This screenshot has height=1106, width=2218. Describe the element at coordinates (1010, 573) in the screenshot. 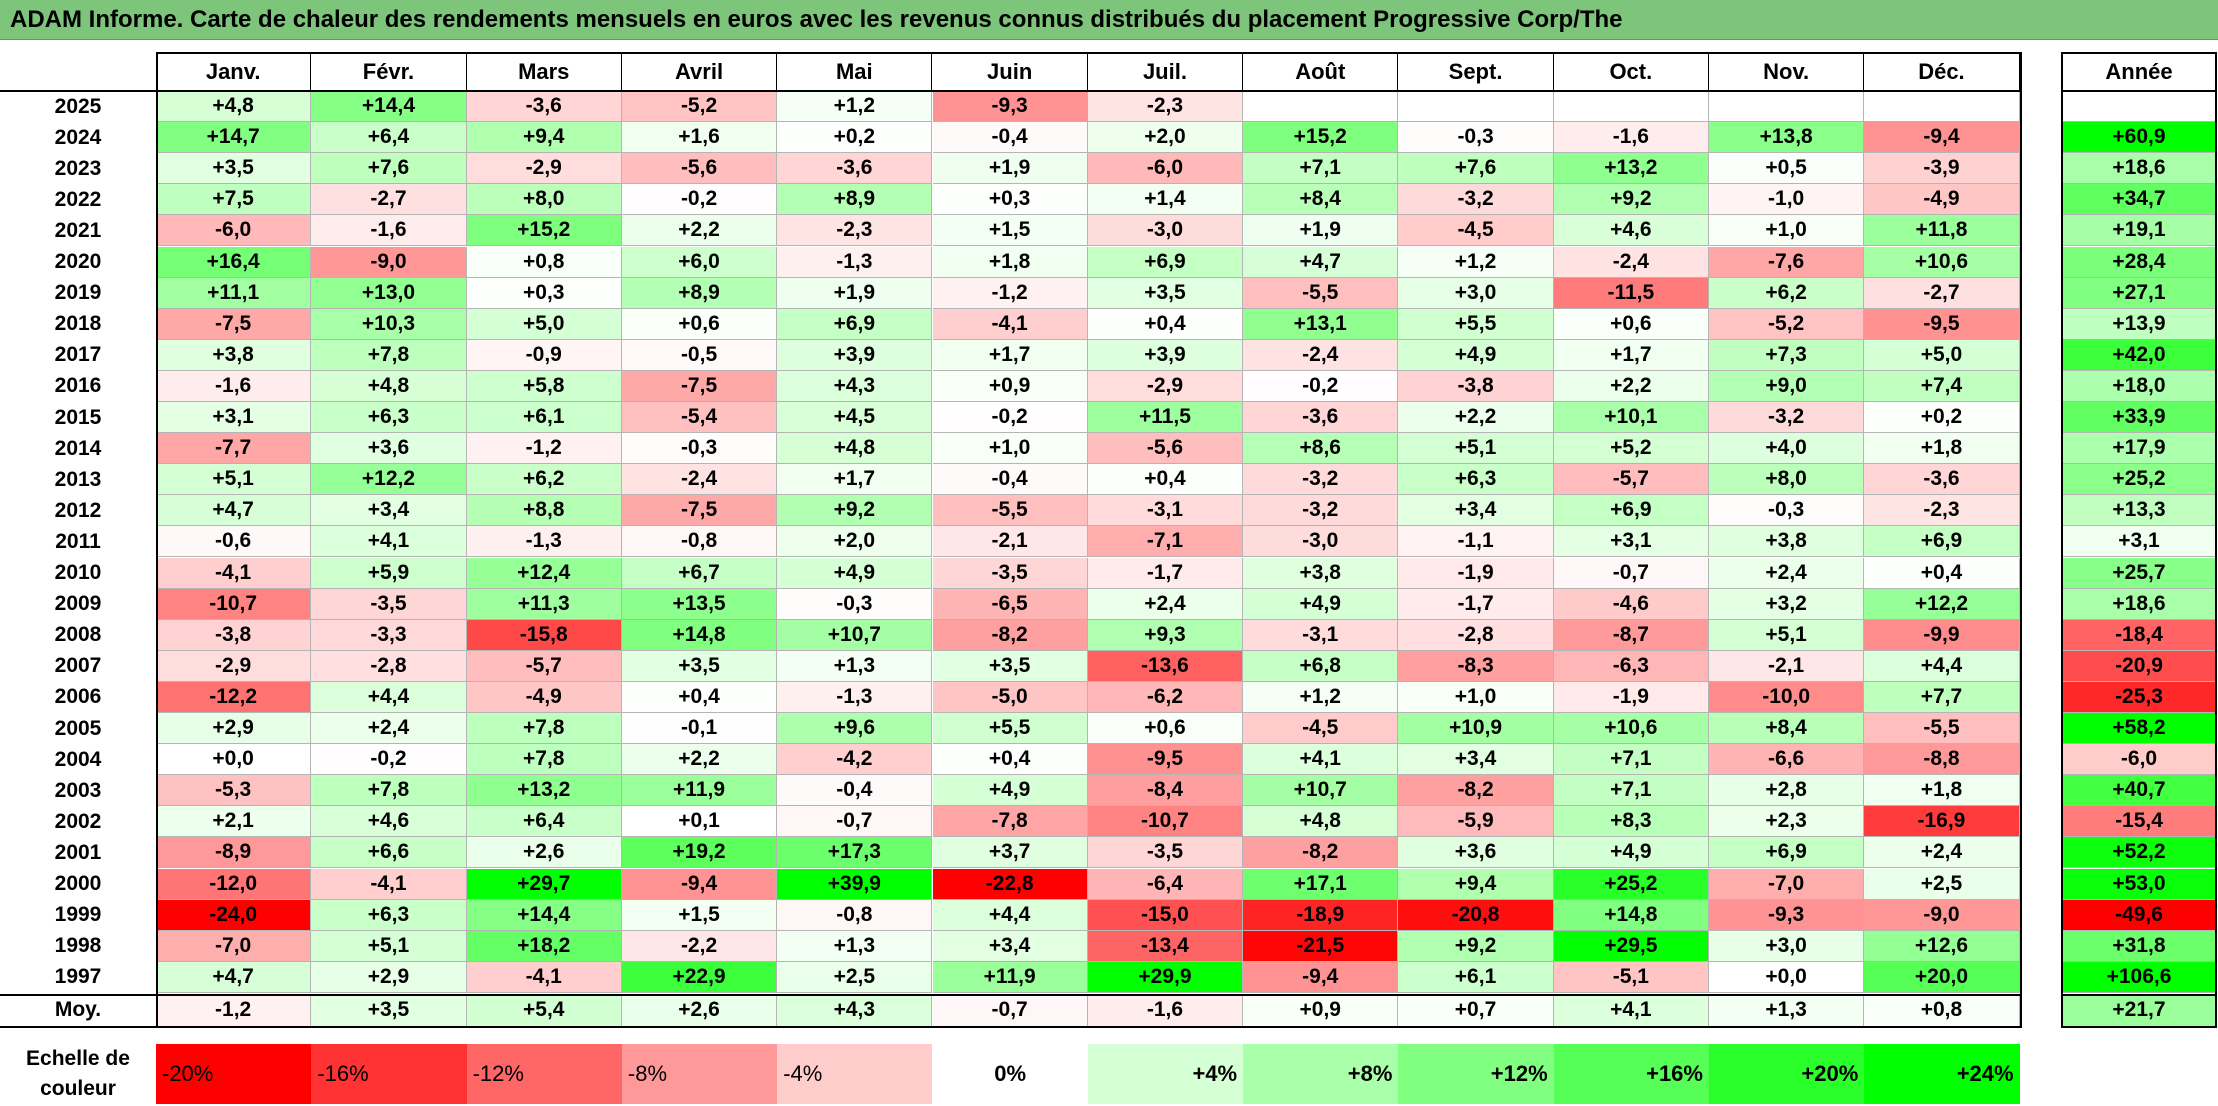

I see `heatmap-cell: -3,5` at that location.